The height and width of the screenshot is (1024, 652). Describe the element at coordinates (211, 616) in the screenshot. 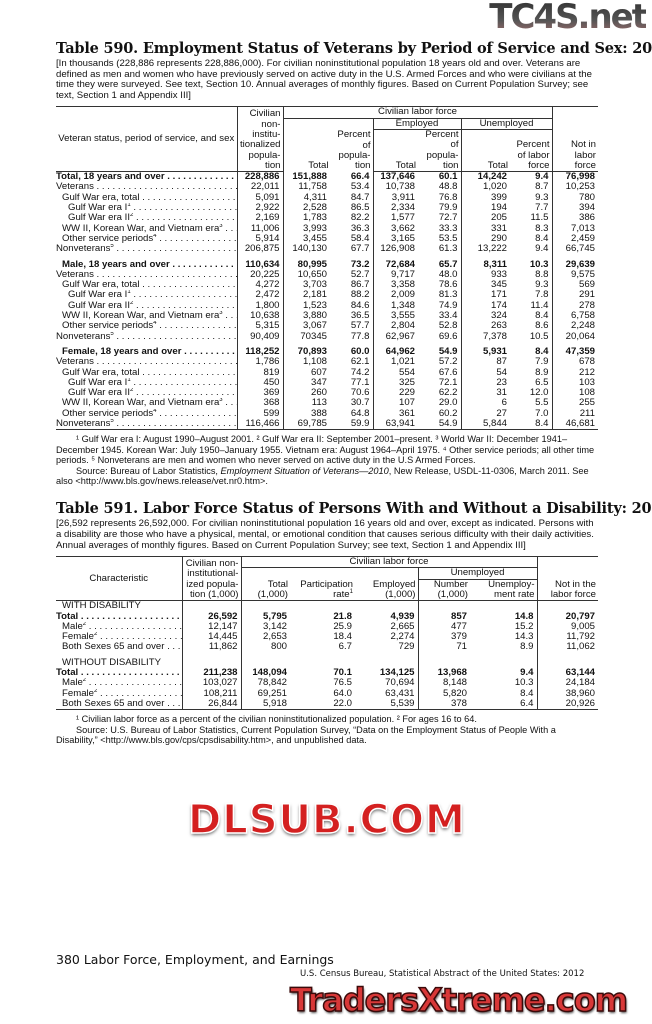

I see `data-cell: 26,592` at that location.